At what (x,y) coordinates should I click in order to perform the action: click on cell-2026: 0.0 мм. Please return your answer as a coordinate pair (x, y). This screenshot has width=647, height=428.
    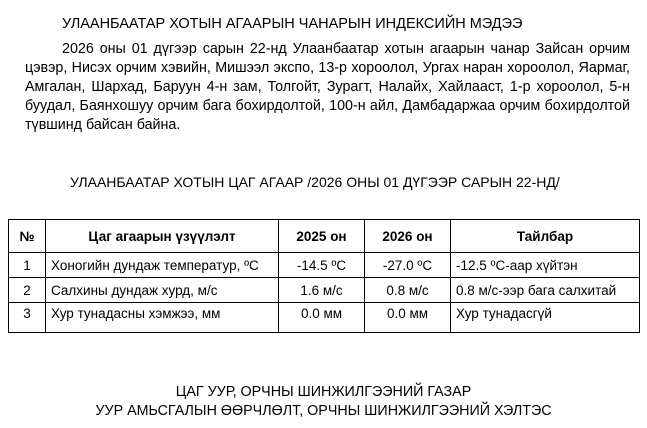
    Looking at the image, I should click on (407, 317).